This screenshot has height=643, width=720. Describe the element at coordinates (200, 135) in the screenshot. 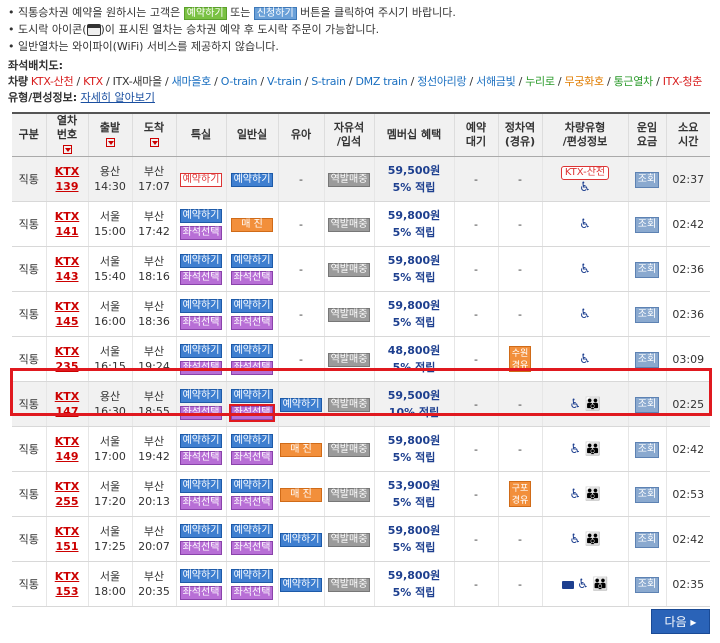

I see `header-special: 특실` at that location.